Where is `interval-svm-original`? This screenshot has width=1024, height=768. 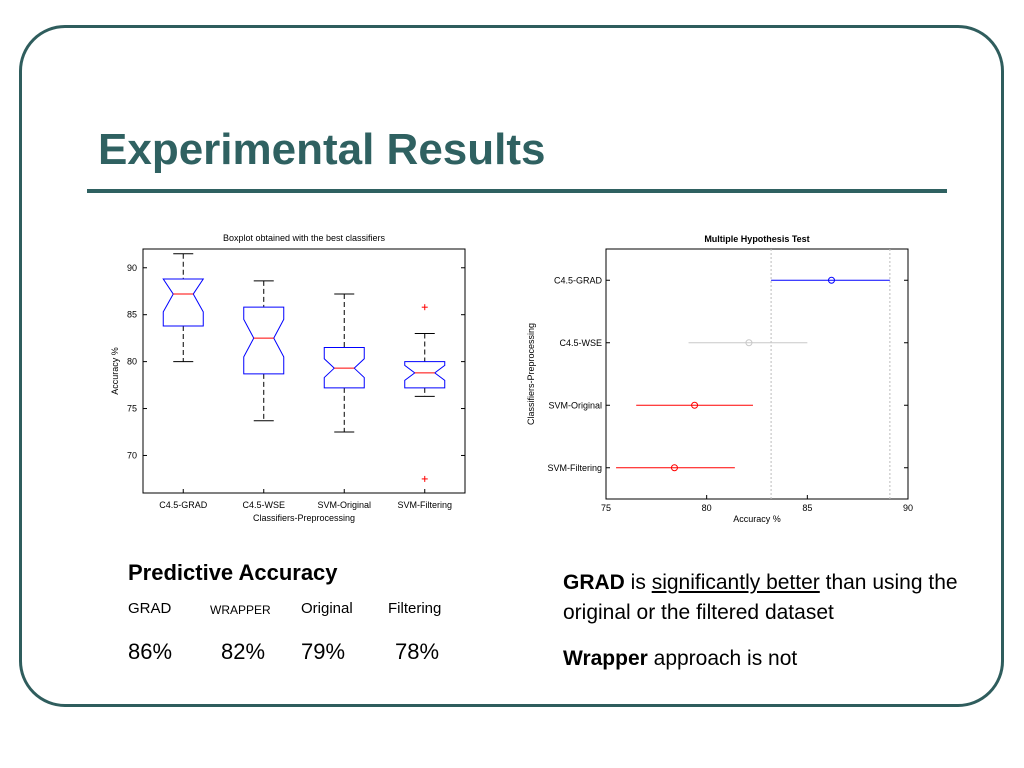
interval-svm-original is located at coordinates (694, 405).